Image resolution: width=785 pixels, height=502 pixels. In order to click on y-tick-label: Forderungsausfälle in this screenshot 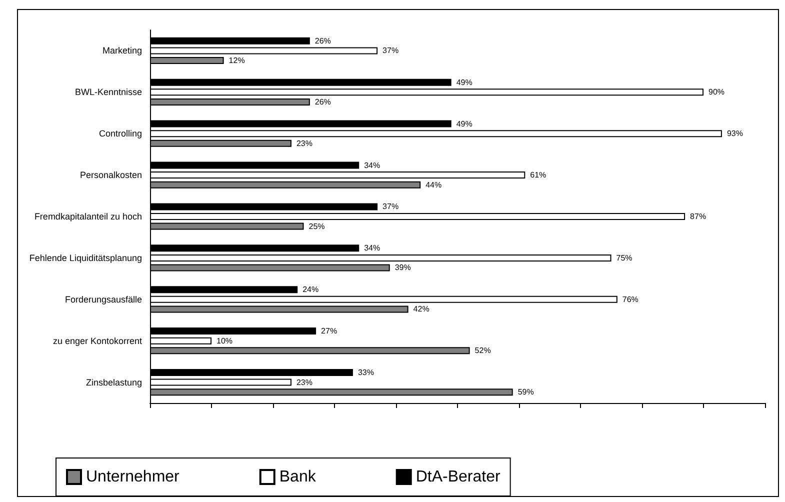, I will do `click(103, 299)`.